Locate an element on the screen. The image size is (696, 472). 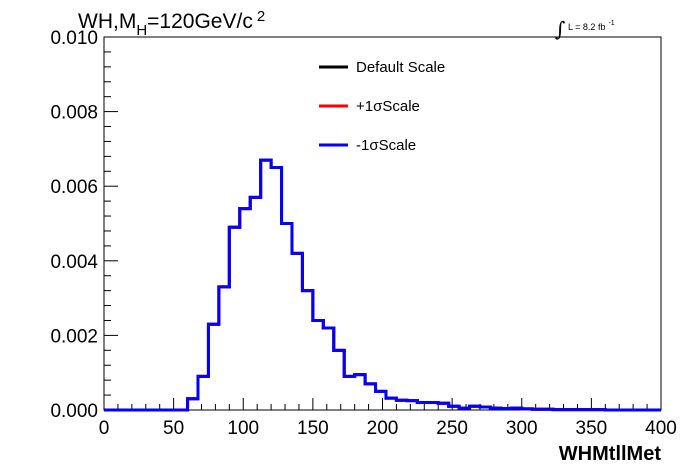
x-tick-label: 0 is located at coordinates (104, 428).